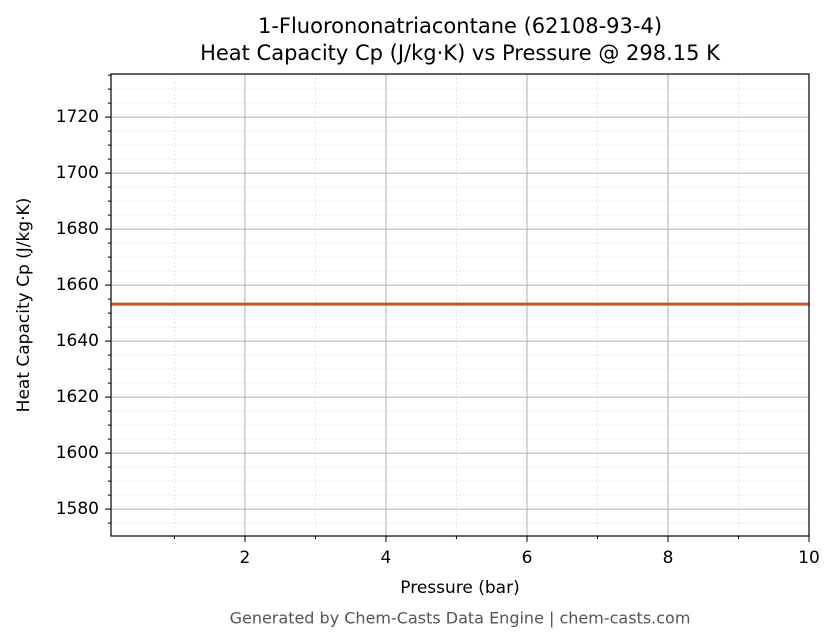 This screenshot has width=836, height=644. Describe the element at coordinates (77, 397) in the screenshot. I see `y-tick-label: 1620` at that location.